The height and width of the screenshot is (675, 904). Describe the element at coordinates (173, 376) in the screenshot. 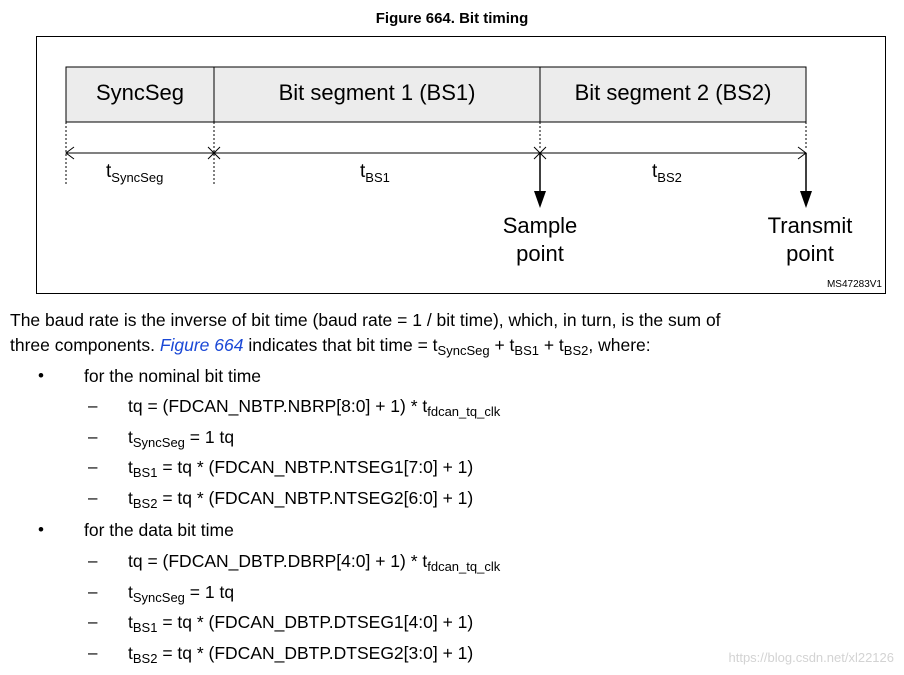

I see `bullet-nominal: for the nominal bit time` at that location.